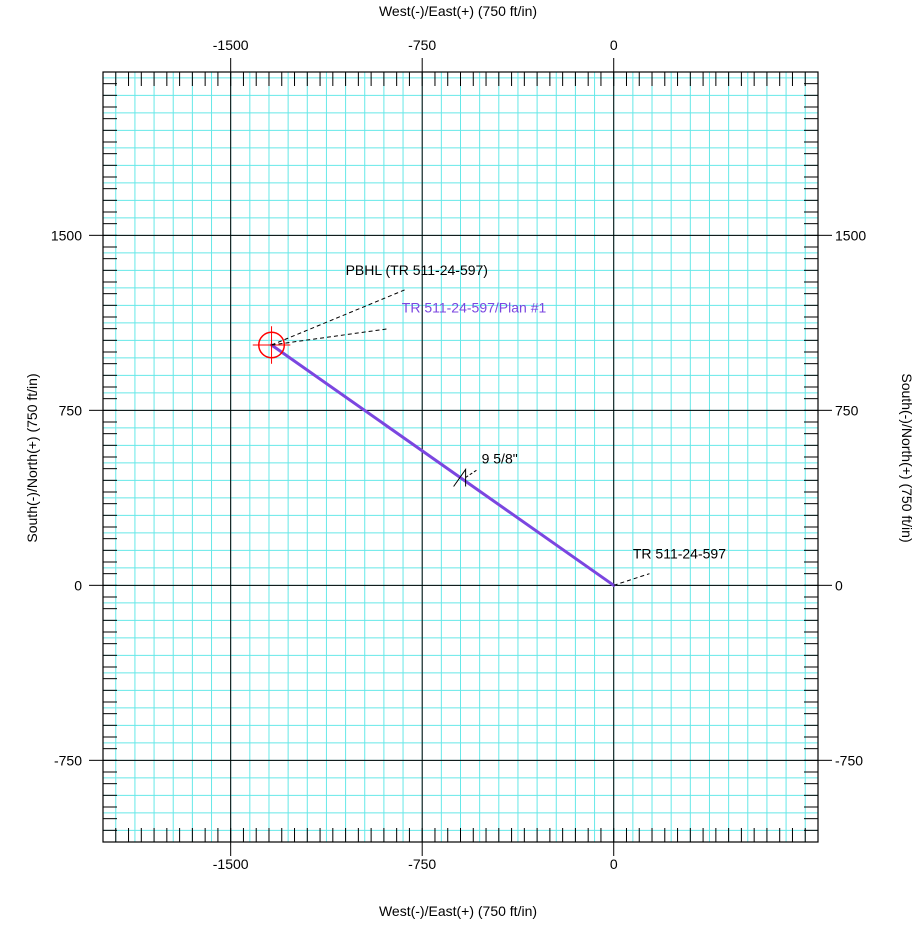 The height and width of the screenshot is (926, 917). I want to click on casing-marker, so click(460, 477).